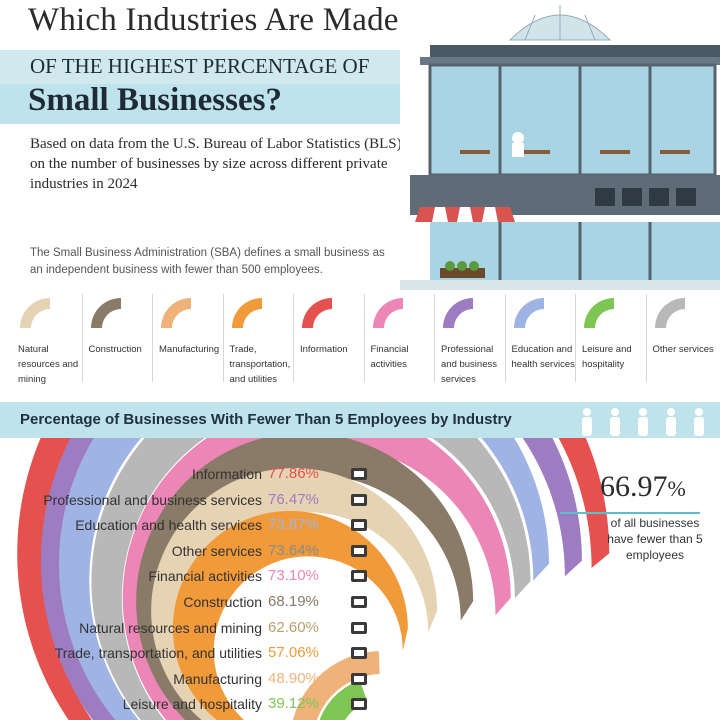 The image size is (720, 720). Describe the element at coordinates (359, 576) in the screenshot. I see `money-icon` at that location.